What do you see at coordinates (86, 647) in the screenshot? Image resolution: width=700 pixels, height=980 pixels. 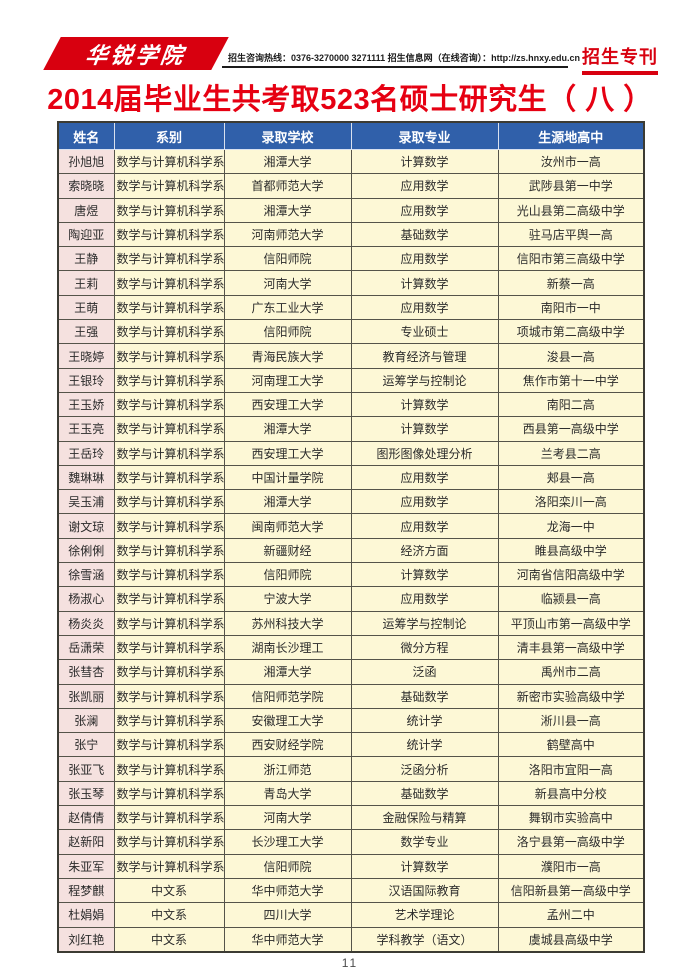 I see `student-name-cell: 岳潇荣` at bounding box center [86, 647].